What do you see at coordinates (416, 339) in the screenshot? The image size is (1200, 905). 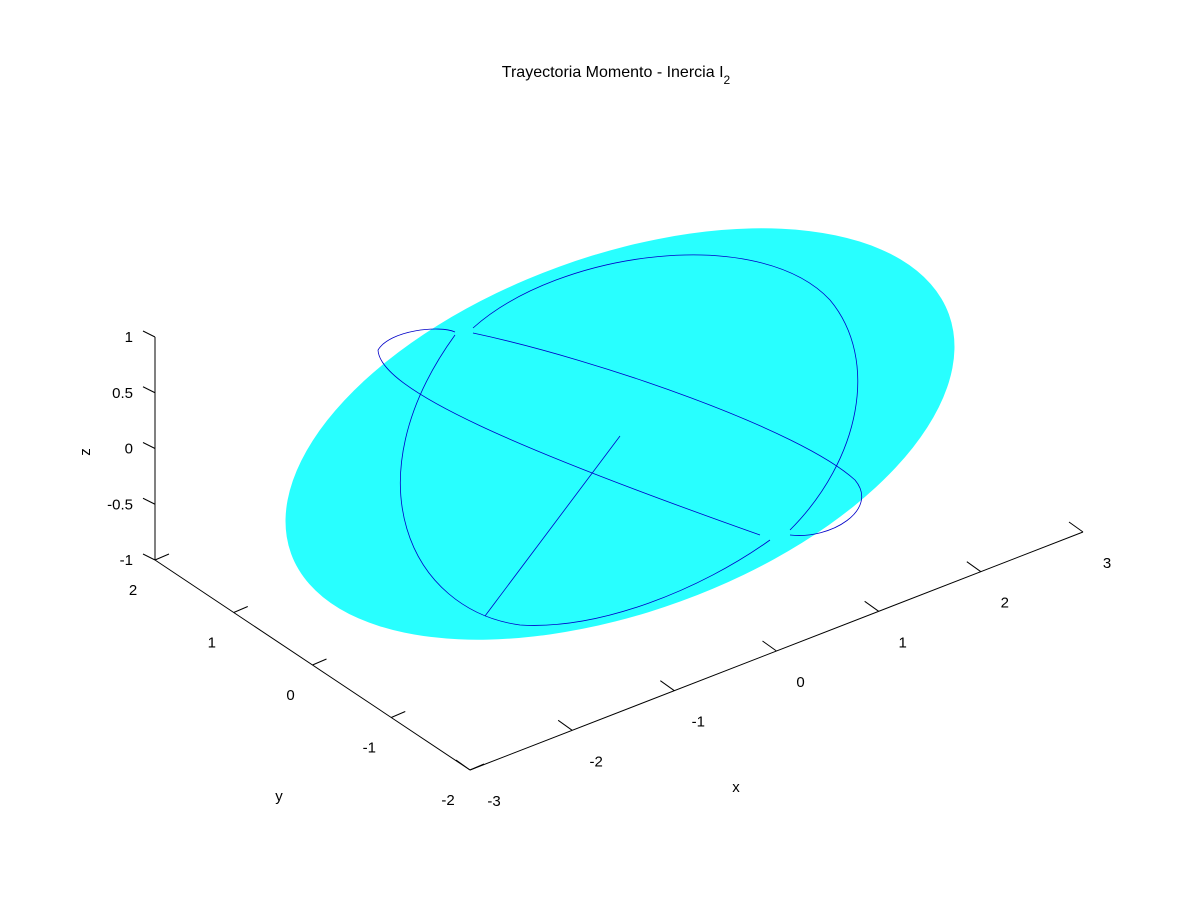 I see `left-loop-curve` at bounding box center [416, 339].